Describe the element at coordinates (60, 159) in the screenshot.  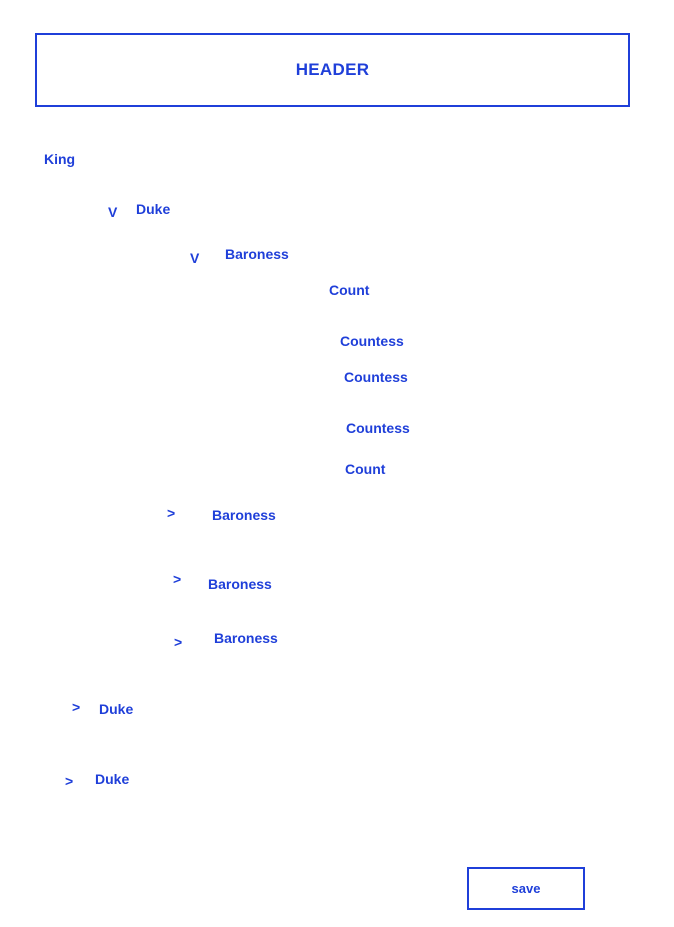
I see `tree-node-king: King` at that location.